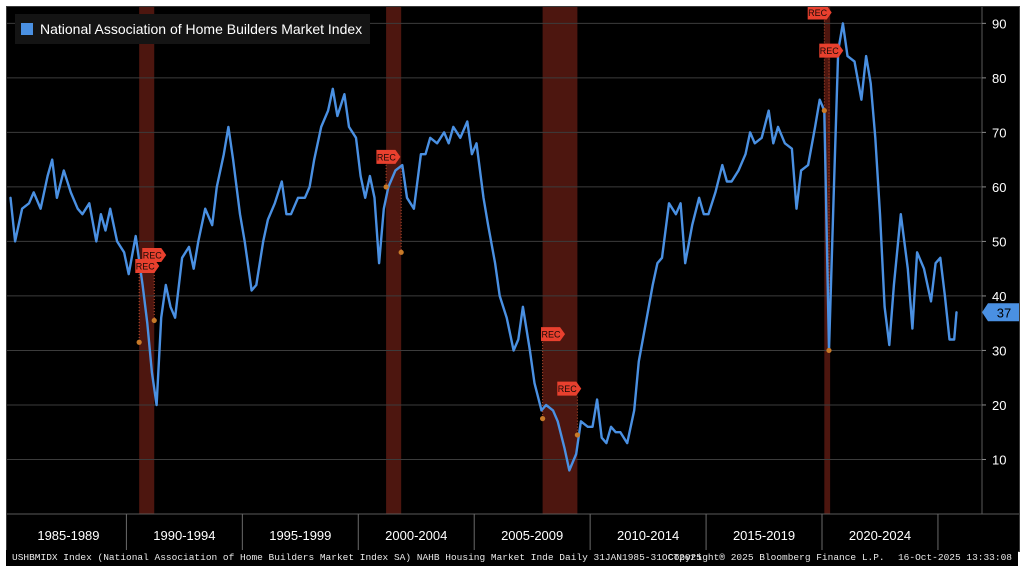 Image resolution: width=1024 pixels, height=572 pixels. What do you see at coordinates (999, 405) in the screenshot?
I see `y-tick-label: 20` at bounding box center [999, 405].